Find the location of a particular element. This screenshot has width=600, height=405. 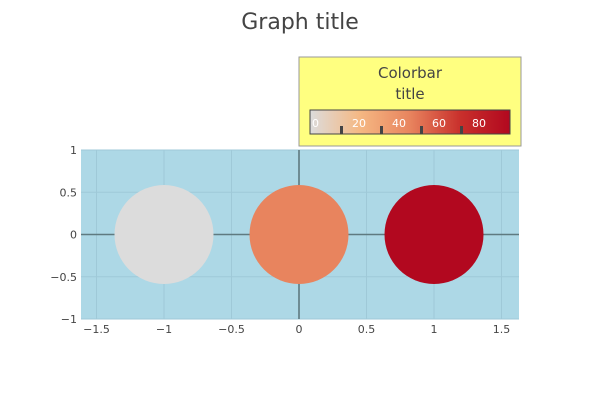

x-axis-ticks: −1.5 −1 −0.5 0 0.5 1 1.5 is located at coordinates (296, 329).